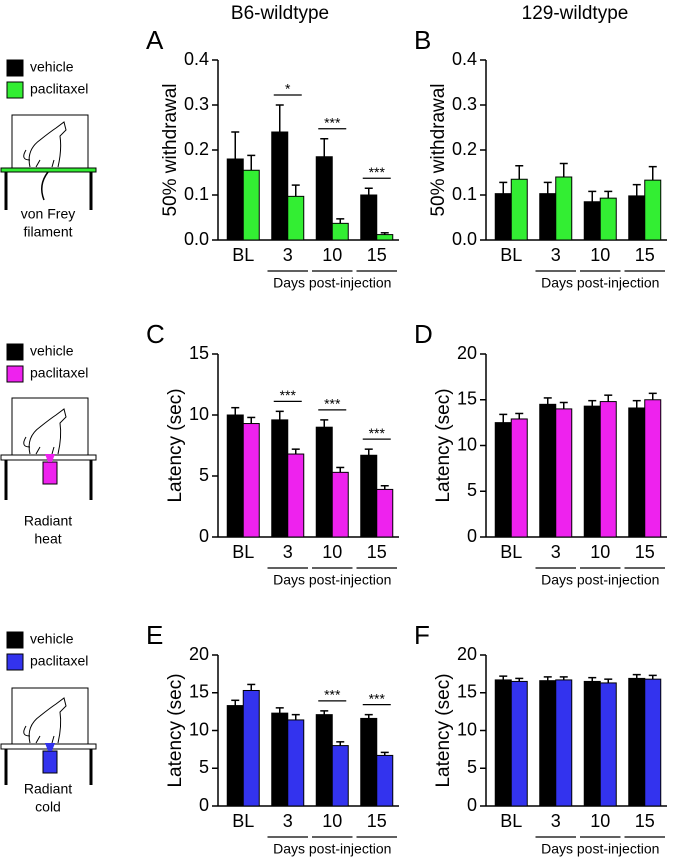  What do you see at coordinates (52, 67) in the screenshot?
I see `legend-label: vehicle` at bounding box center [52, 67].